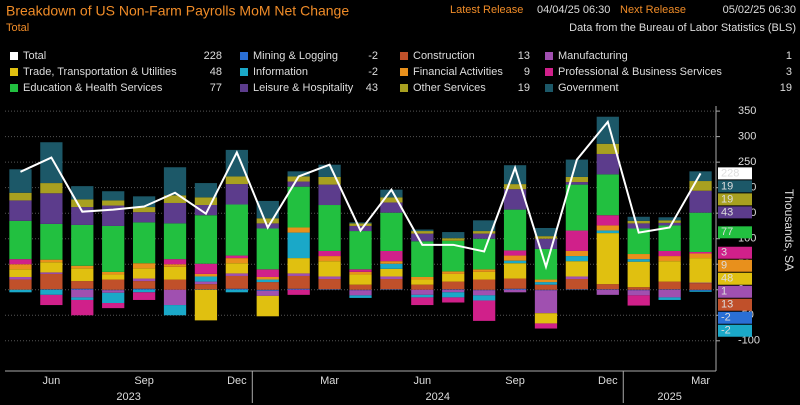 The image size is (800, 405). Describe the element at coordinates (593, 56) in the screenshot. I see `legend-label: Manufacturing` at that location.